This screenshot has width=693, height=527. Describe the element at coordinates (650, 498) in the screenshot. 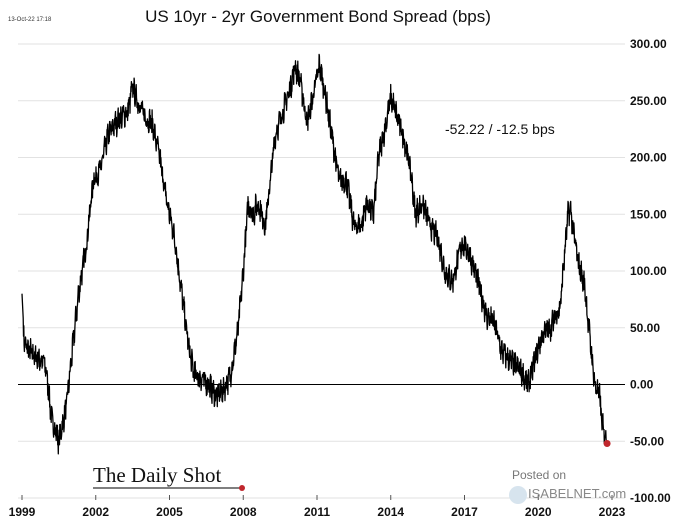

I see `y-tick-label: -100.00` at that location.